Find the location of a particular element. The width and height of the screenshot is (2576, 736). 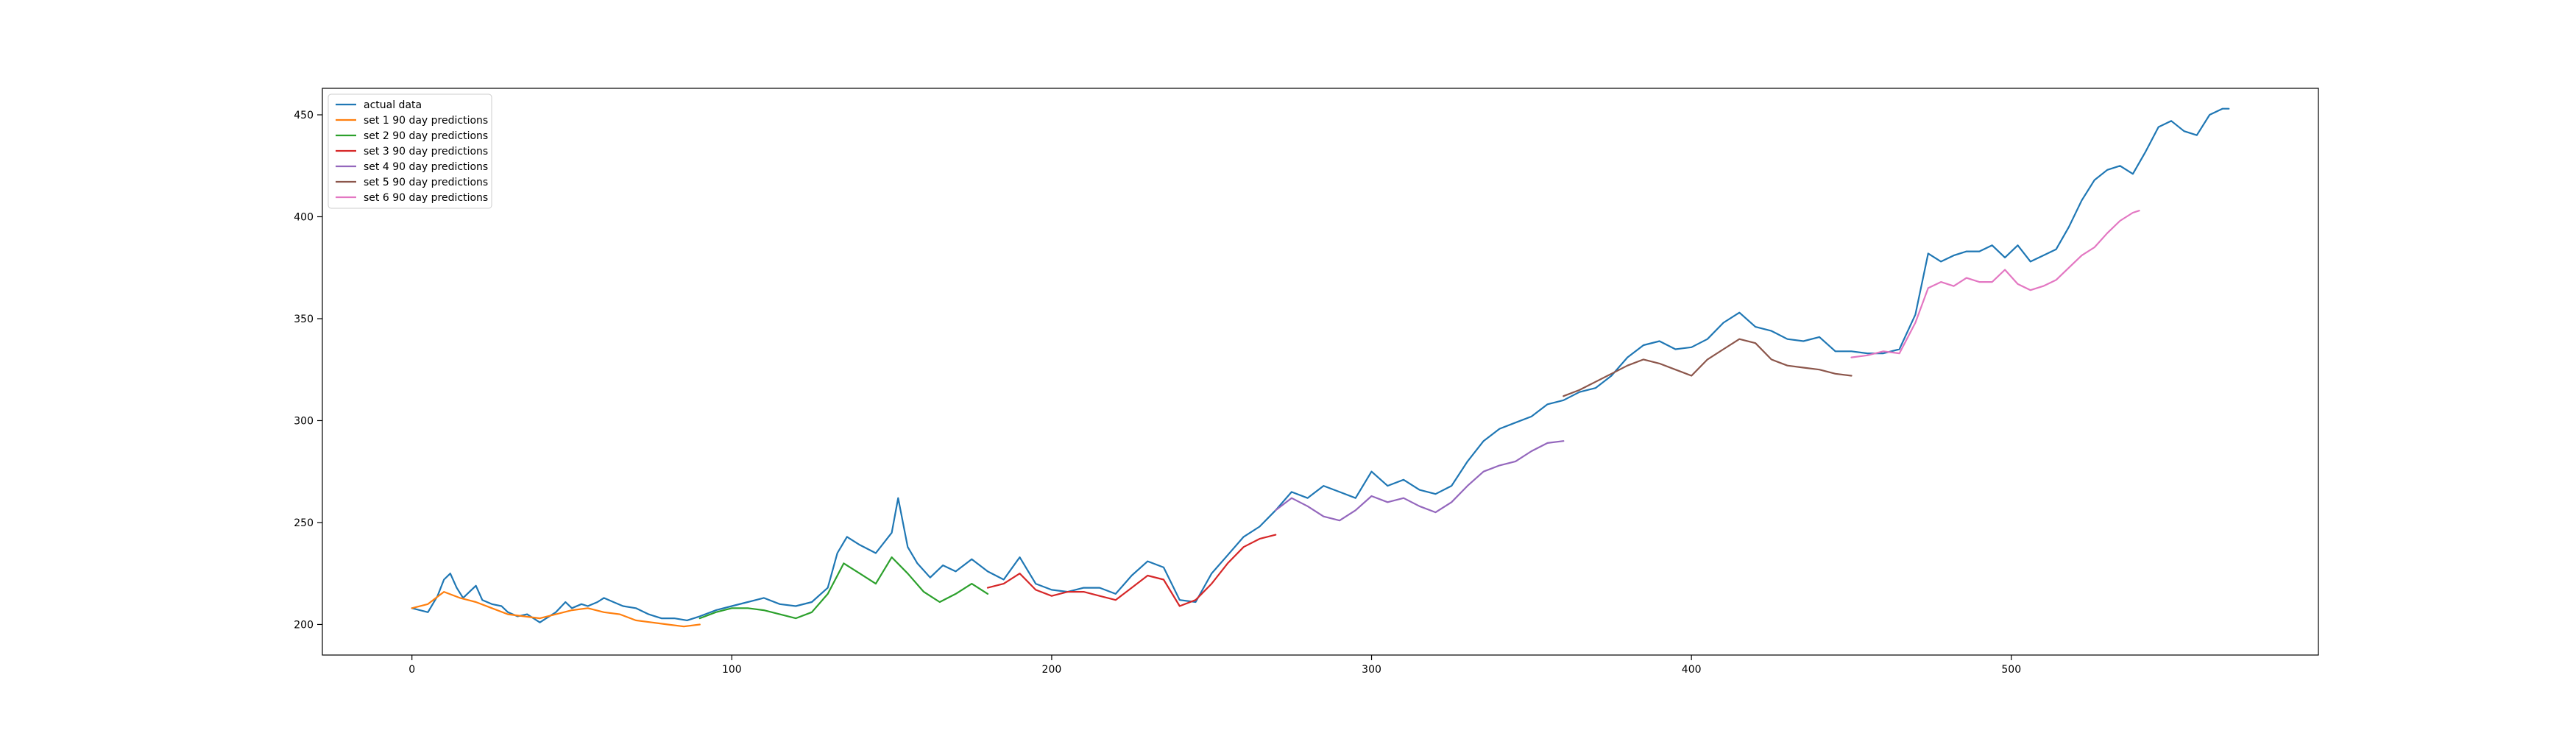

y-tick-label: 450 is located at coordinates (304, 115).